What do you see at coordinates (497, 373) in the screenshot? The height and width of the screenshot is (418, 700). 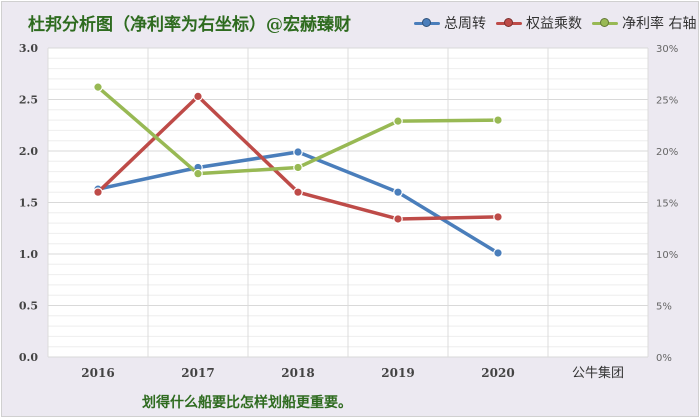 I see `x-tick-label: 2020` at bounding box center [497, 373].